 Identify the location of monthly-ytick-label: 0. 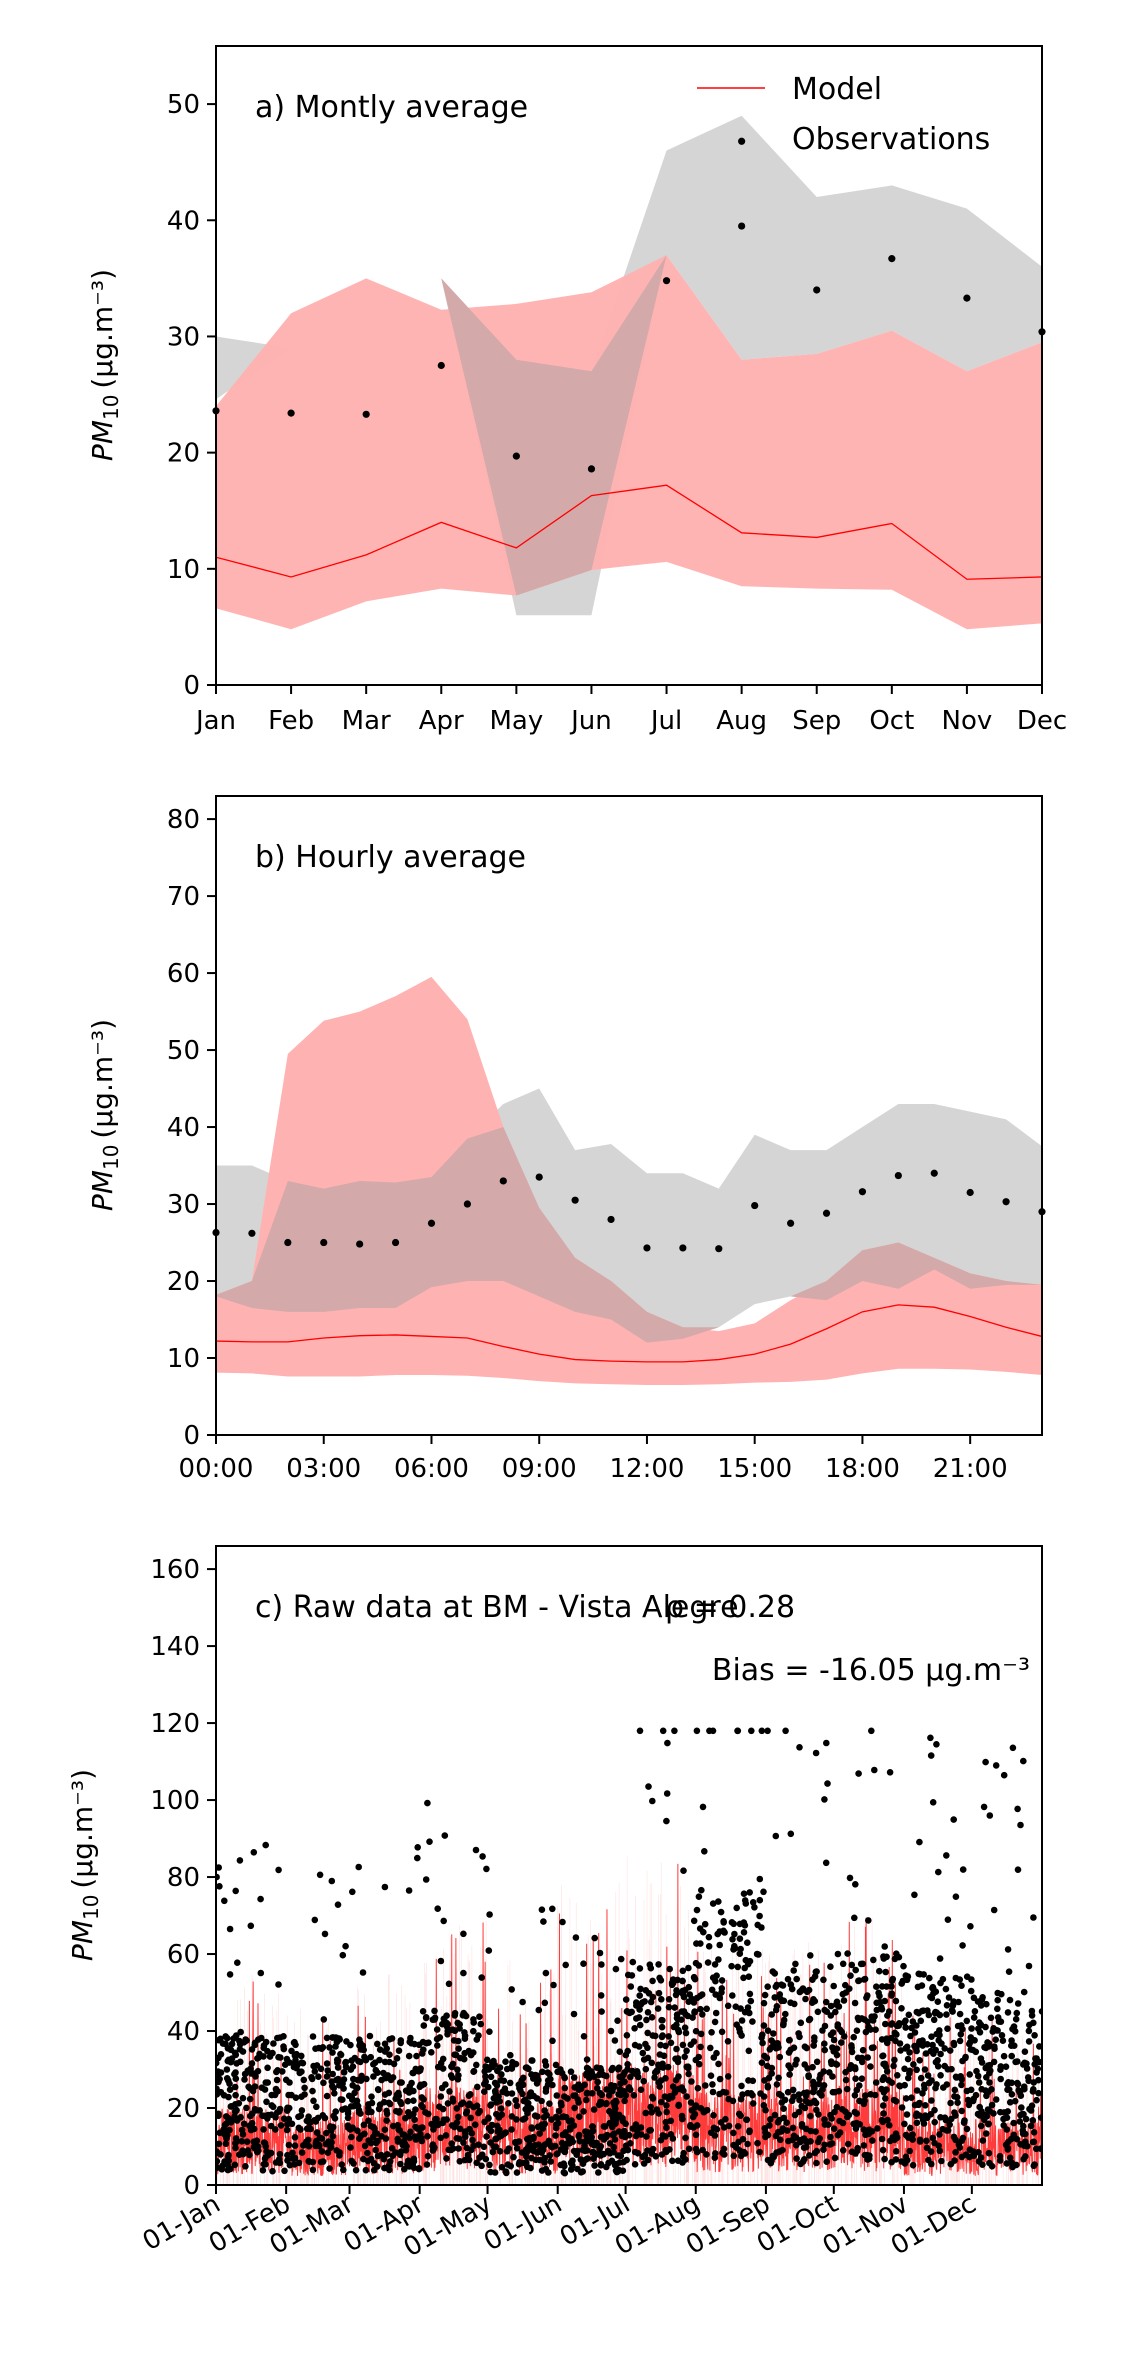
(191, 686).